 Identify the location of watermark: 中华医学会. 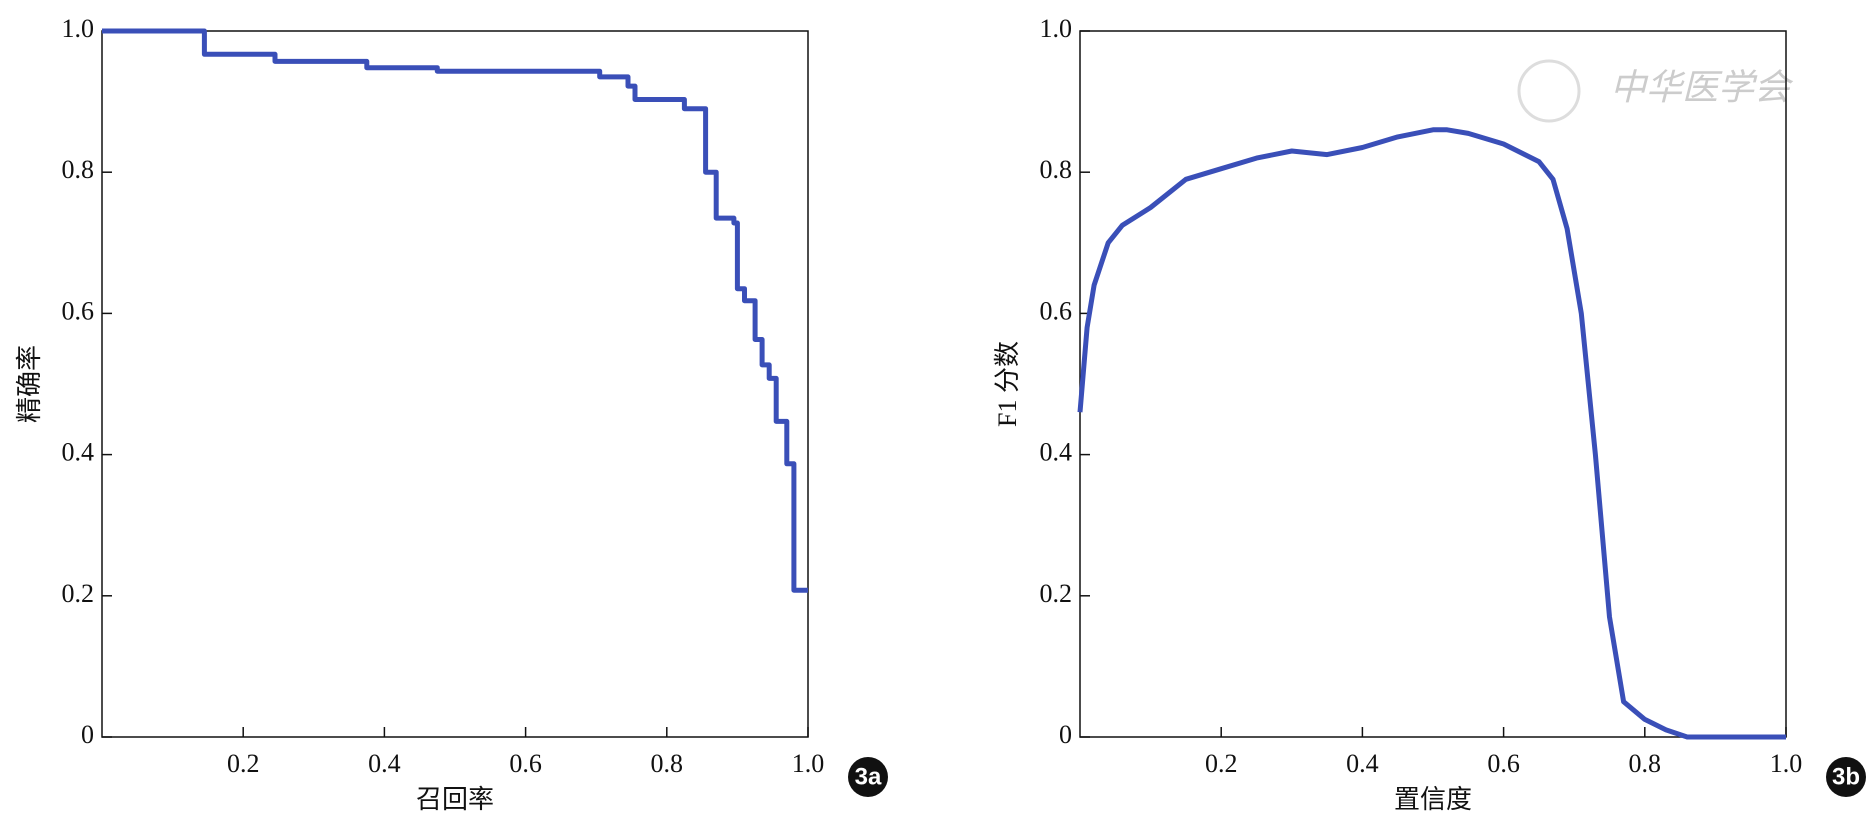
(1702, 87).